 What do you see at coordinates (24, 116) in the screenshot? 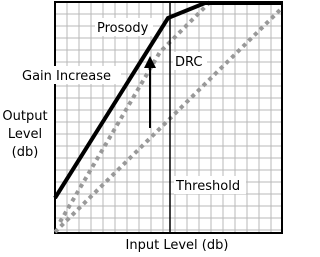
I see `output-label: Output` at bounding box center [24, 116].